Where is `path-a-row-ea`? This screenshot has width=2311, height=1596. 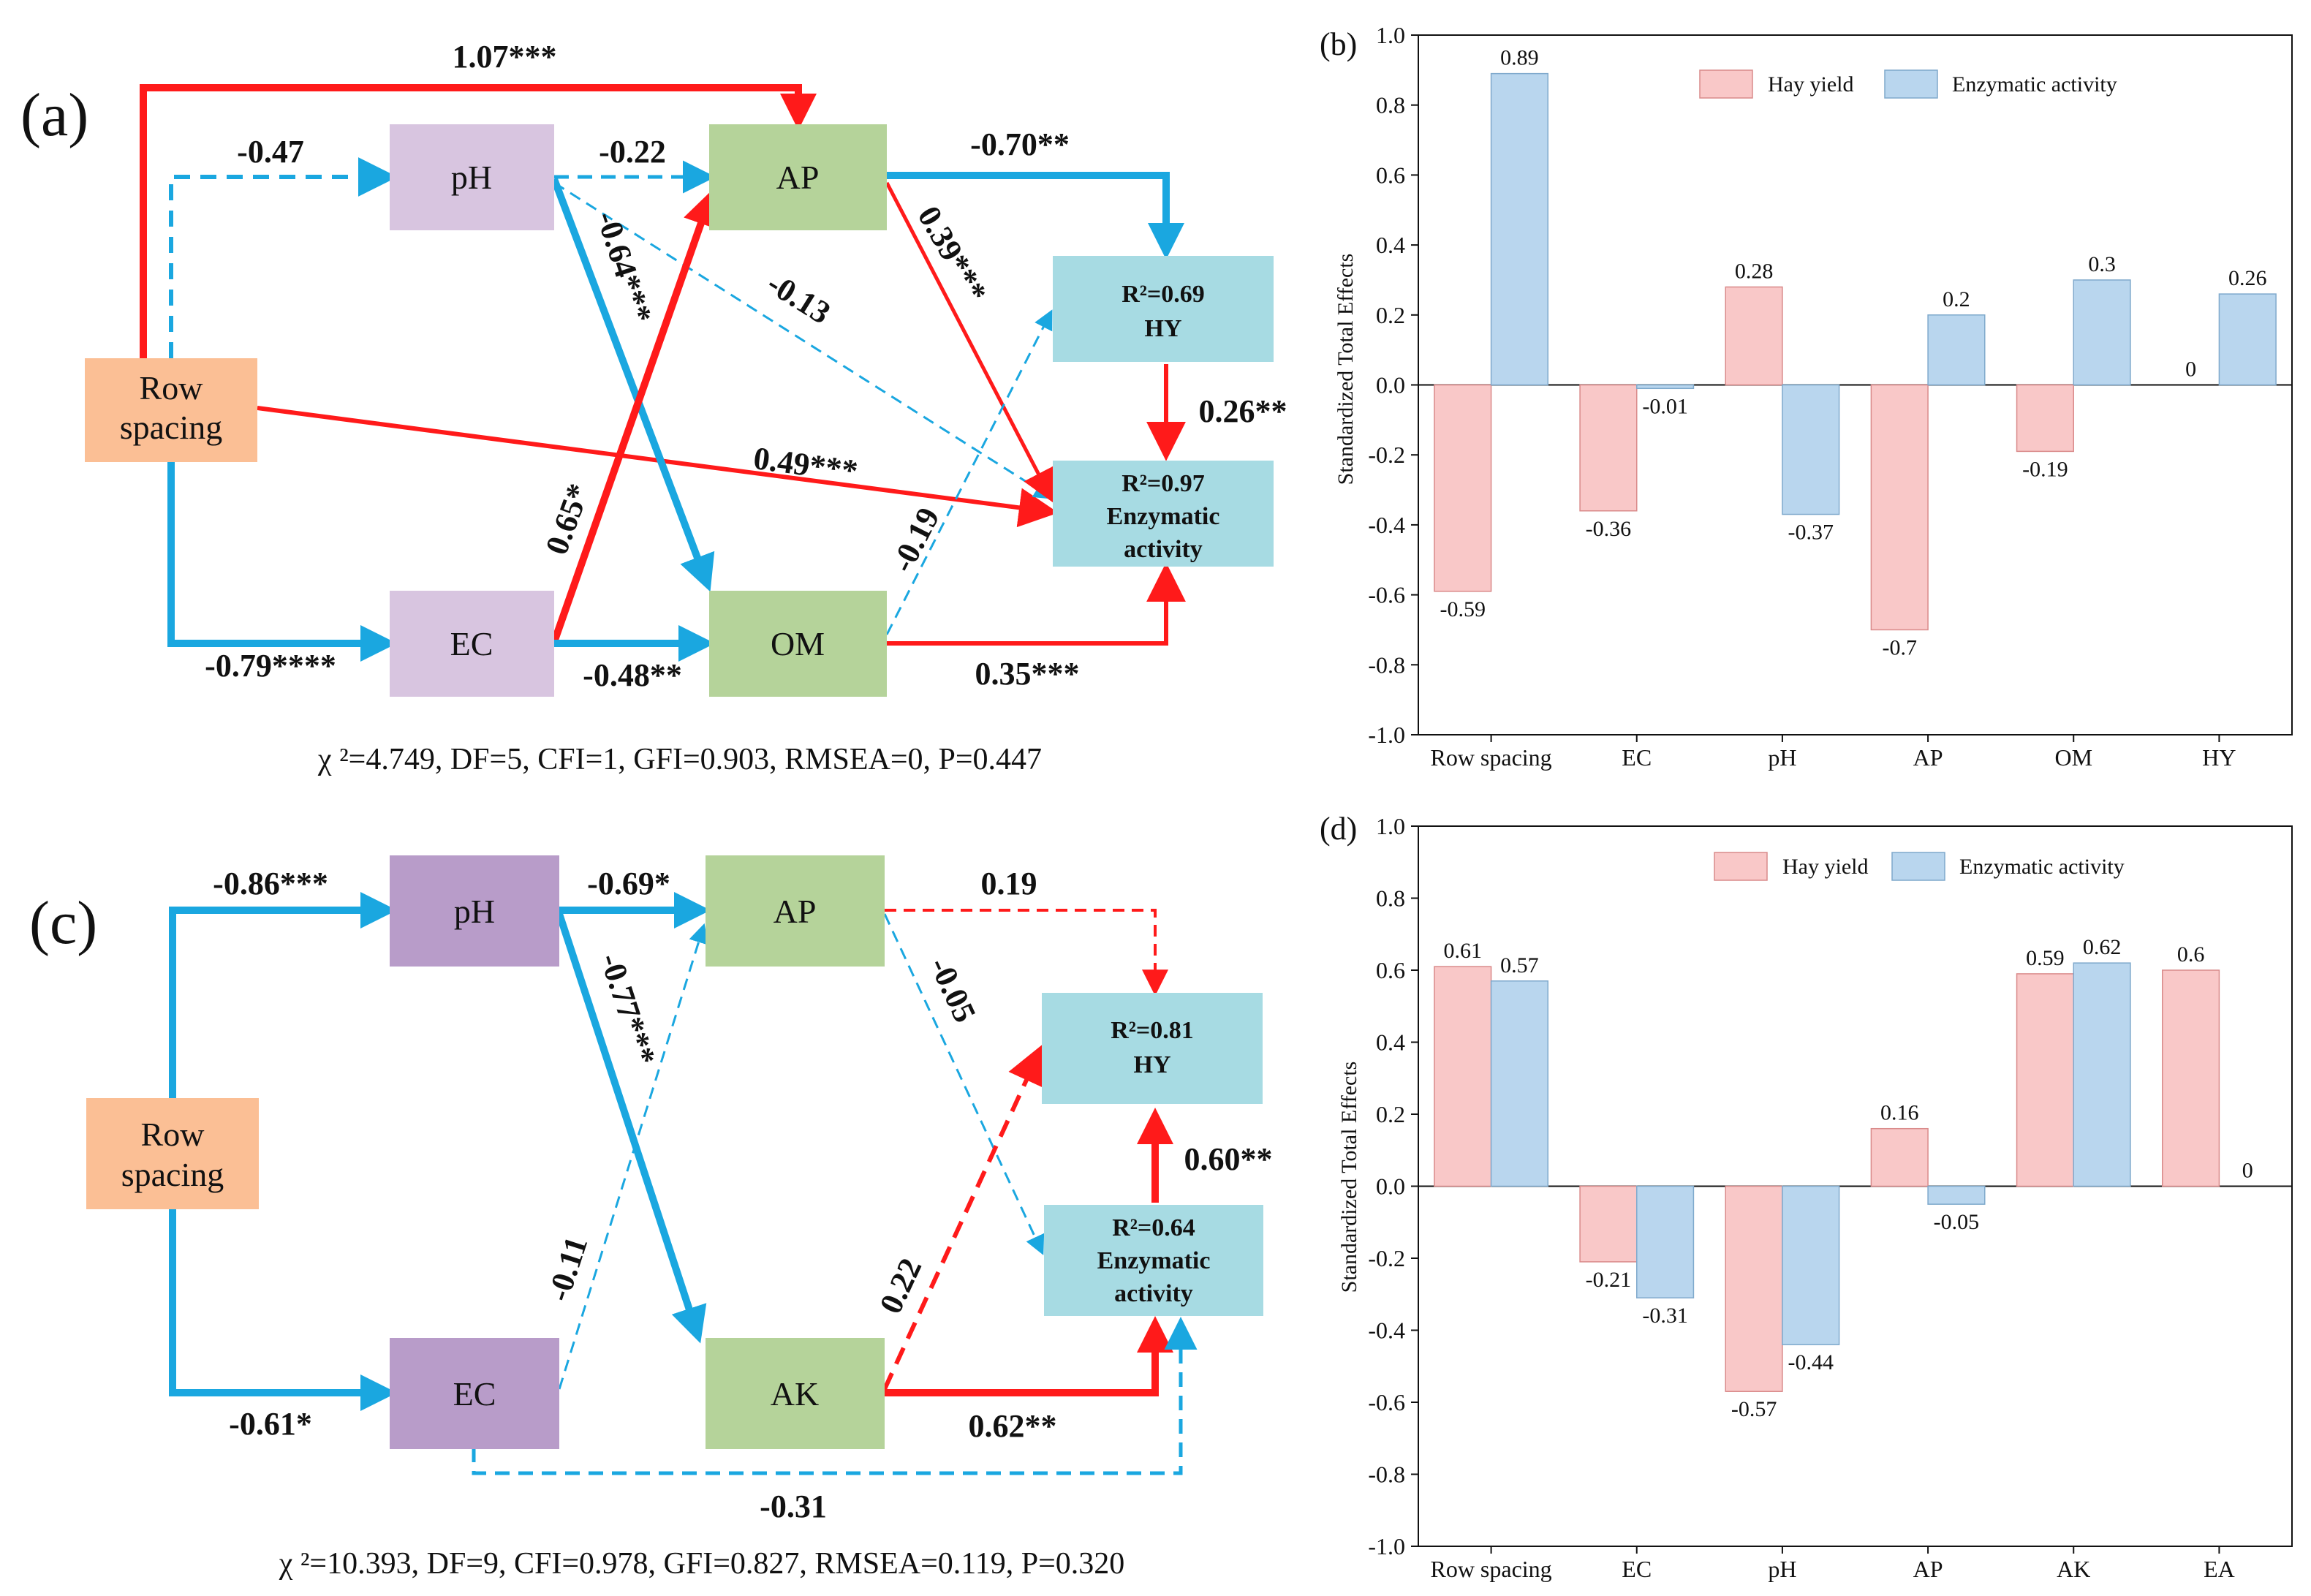 path-a-row-ea is located at coordinates (658, 467).